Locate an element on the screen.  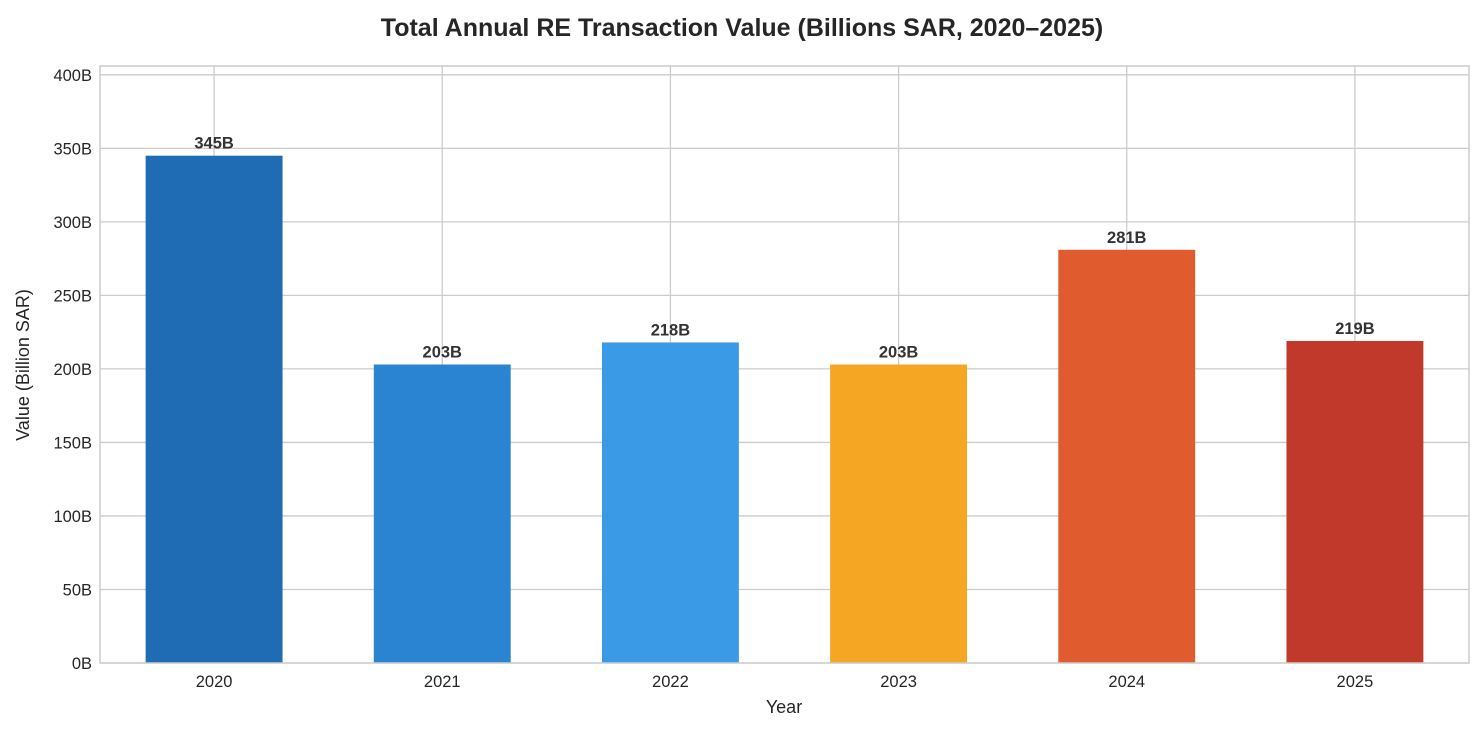
x-axis-label: Year is located at coordinates (784, 707).